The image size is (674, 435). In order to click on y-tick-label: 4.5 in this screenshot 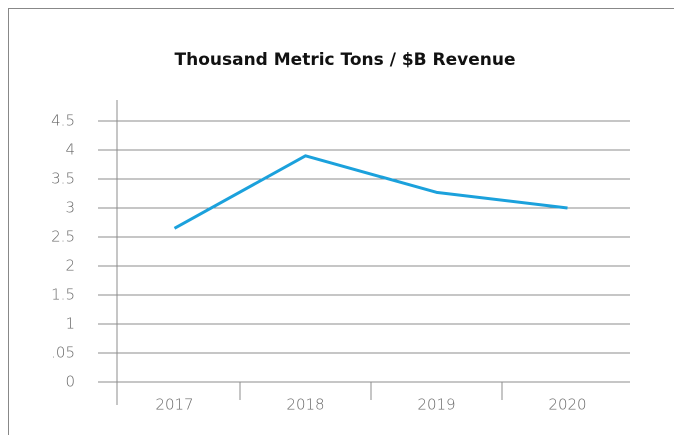, I will do `click(63, 121)`.